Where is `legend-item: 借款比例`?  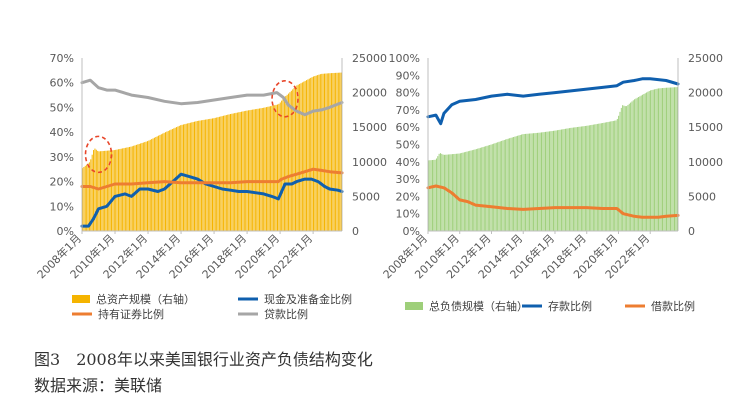
legend-item: 借款比例 is located at coordinates (660, 306).